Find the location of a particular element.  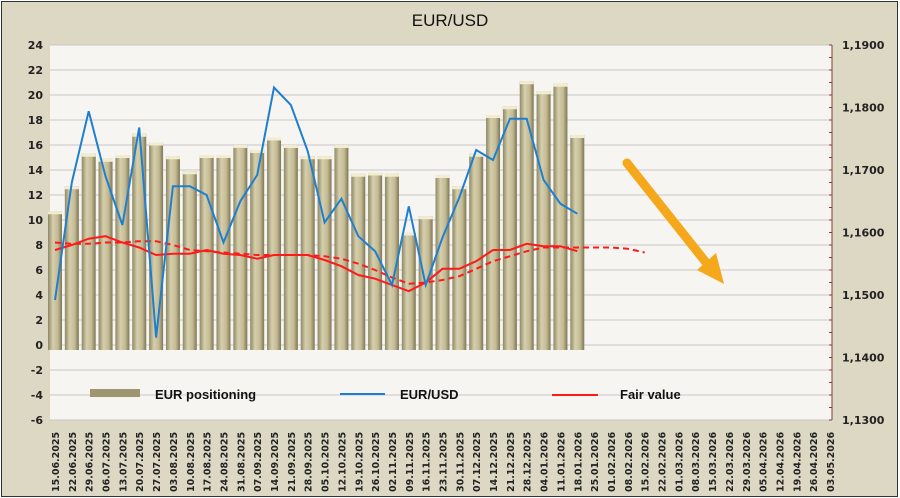

x-tick-label: 16.11.2025 is located at coordinates (427, 462).